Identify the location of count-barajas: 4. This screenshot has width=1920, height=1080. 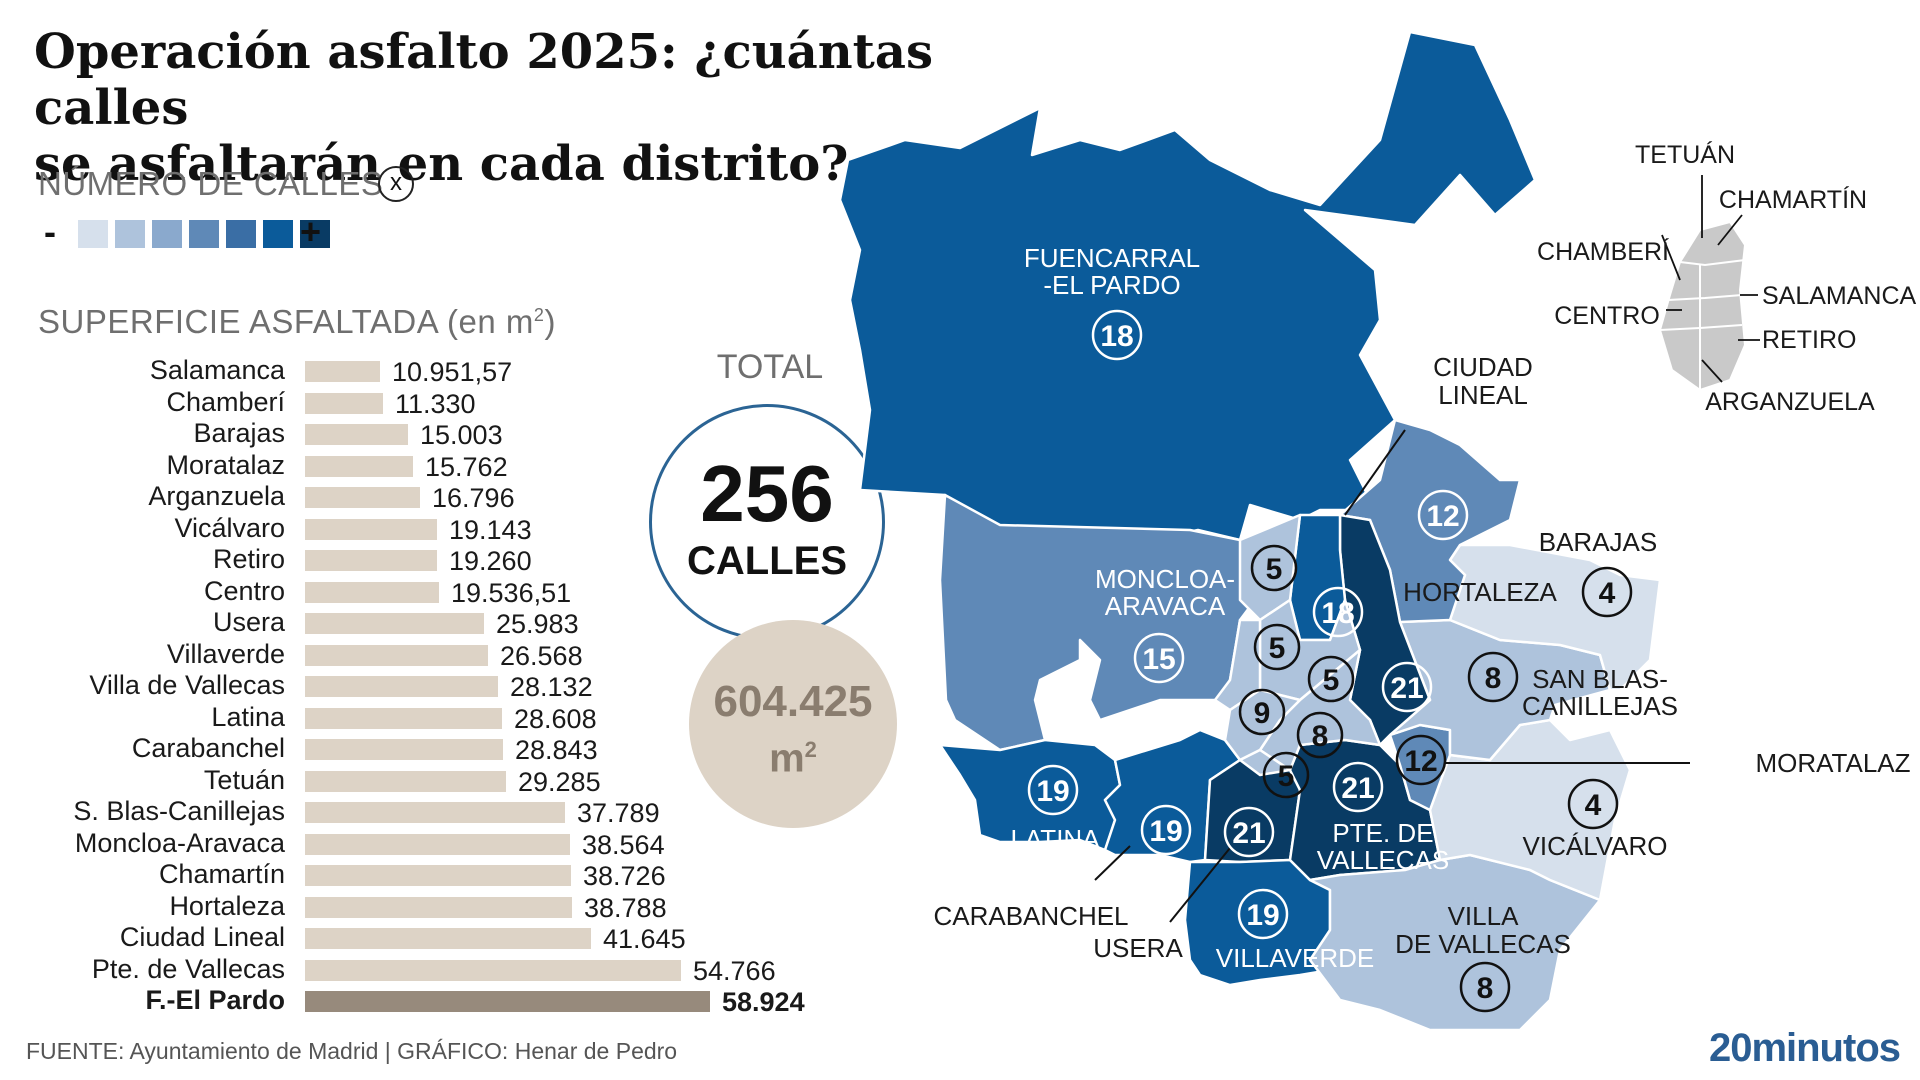
(1607, 593).